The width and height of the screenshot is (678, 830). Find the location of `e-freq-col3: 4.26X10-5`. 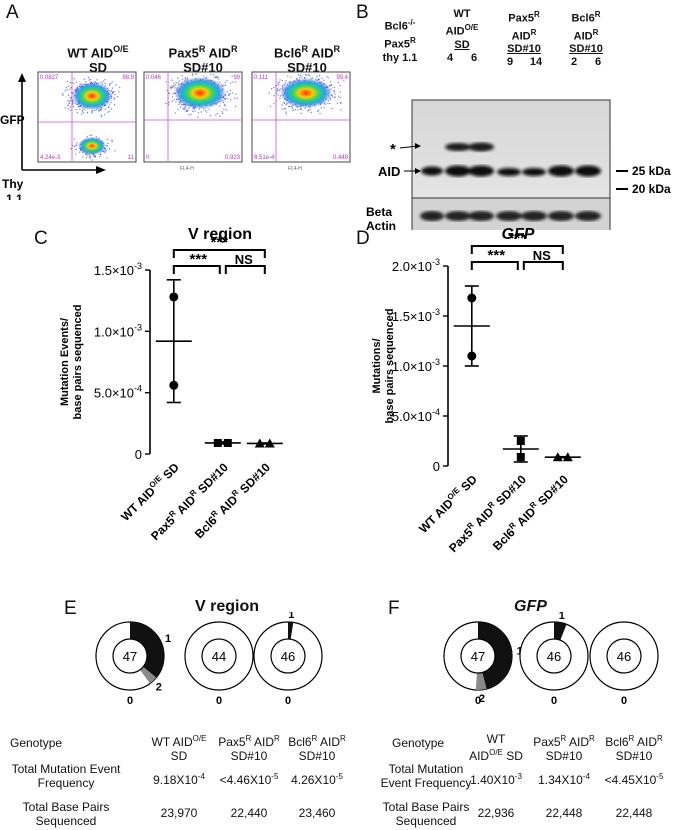

e-freq-col3: 4.26X10-5 is located at coordinates (317, 779).